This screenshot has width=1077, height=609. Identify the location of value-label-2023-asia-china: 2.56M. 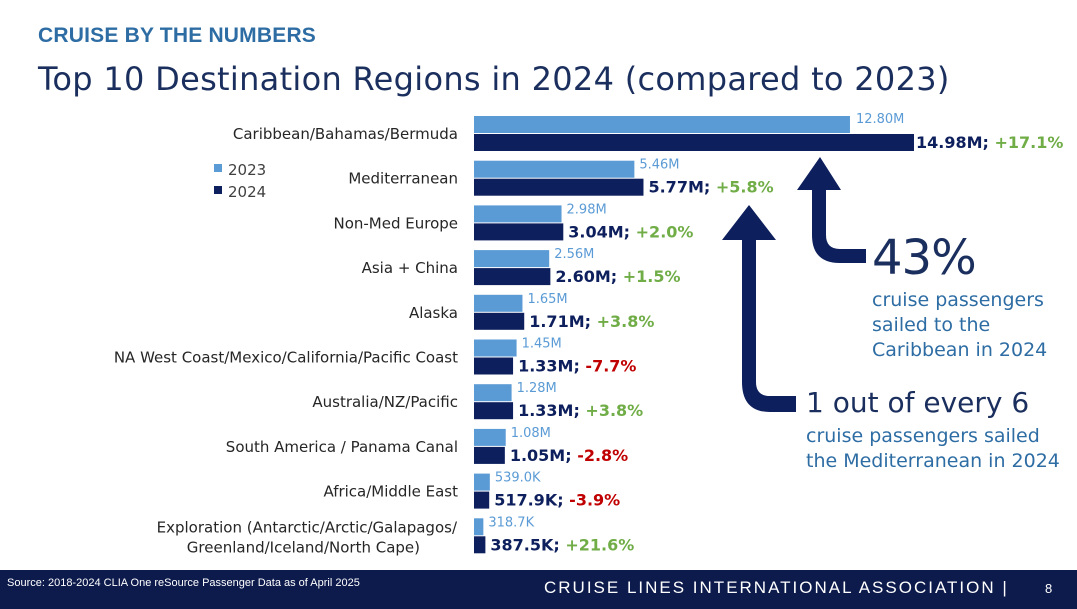
(574, 254).